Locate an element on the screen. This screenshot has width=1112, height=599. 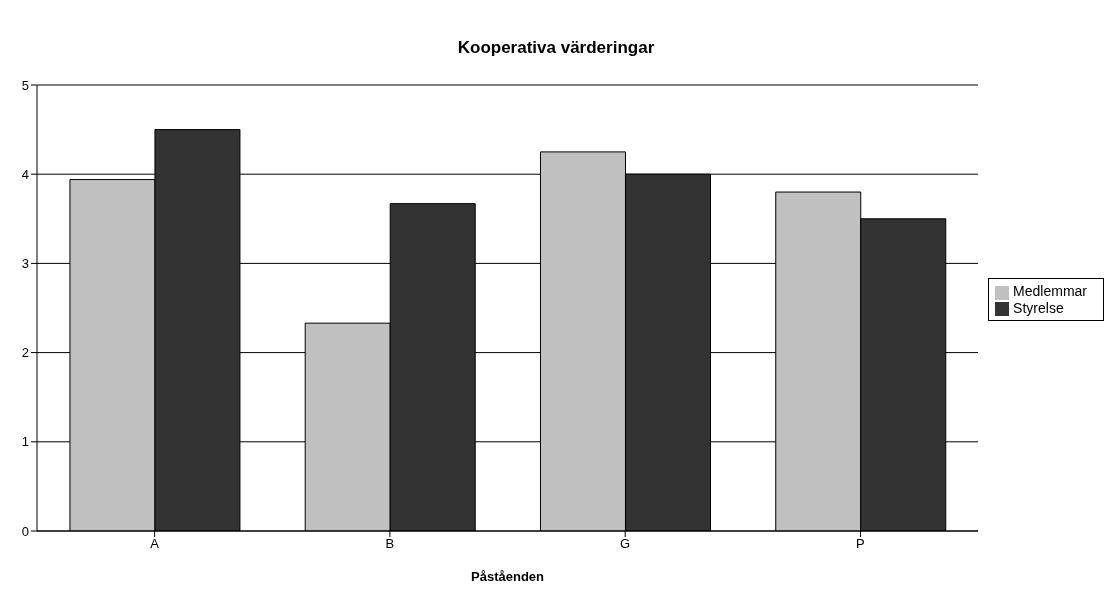
x-axis-title: Påståenden is located at coordinates (508, 576).